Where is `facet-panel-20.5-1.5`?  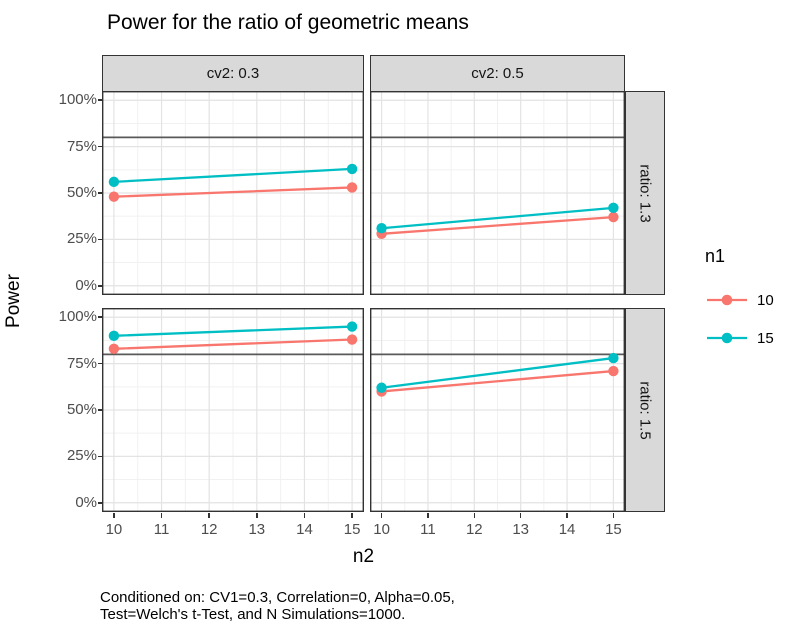
facet-panel-20.5-1.5 is located at coordinates (497, 410).